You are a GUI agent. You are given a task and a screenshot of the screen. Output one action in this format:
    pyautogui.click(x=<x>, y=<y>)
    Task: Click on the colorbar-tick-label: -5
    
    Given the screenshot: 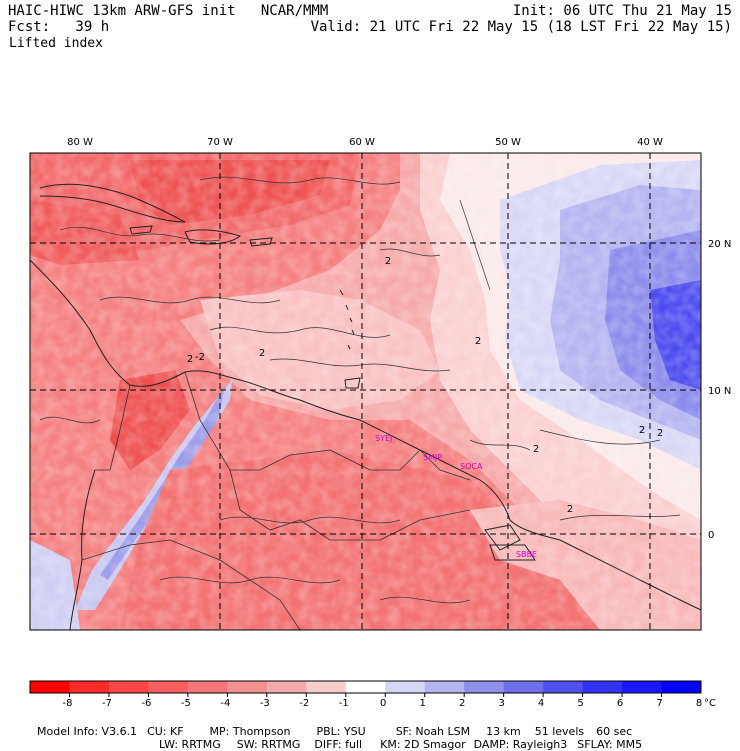 What is the action you would take?
    pyautogui.click(x=186, y=703)
    